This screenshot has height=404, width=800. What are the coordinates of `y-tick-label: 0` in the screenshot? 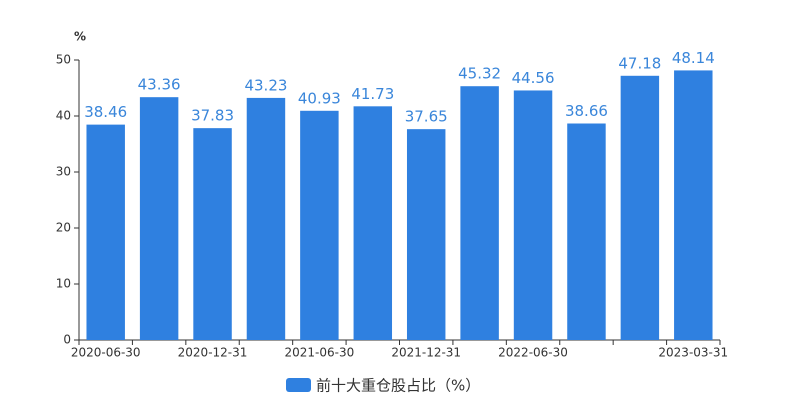 It's located at (67, 340).